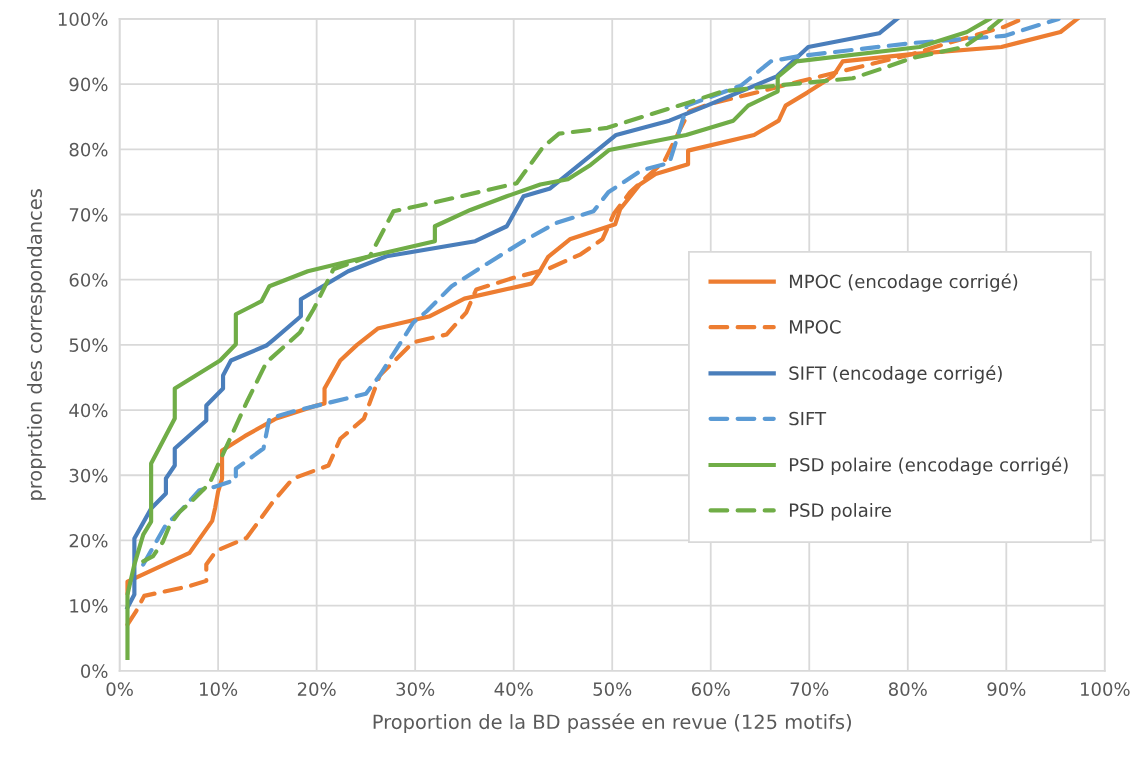  What do you see at coordinates (710, 689) in the screenshot?
I see `x-tick-label: 60%` at bounding box center [710, 689].